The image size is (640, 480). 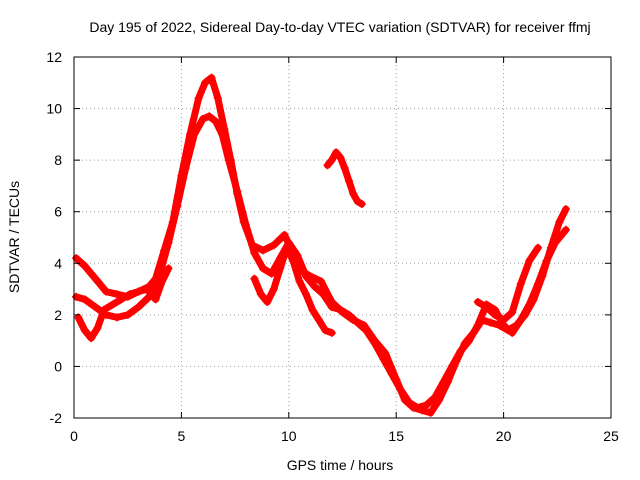 What do you see at coordinates (14, 237) in the screenshot?
I see `y-axis-label: SDTVAR / TECUs` at bounding box center [14, 237].